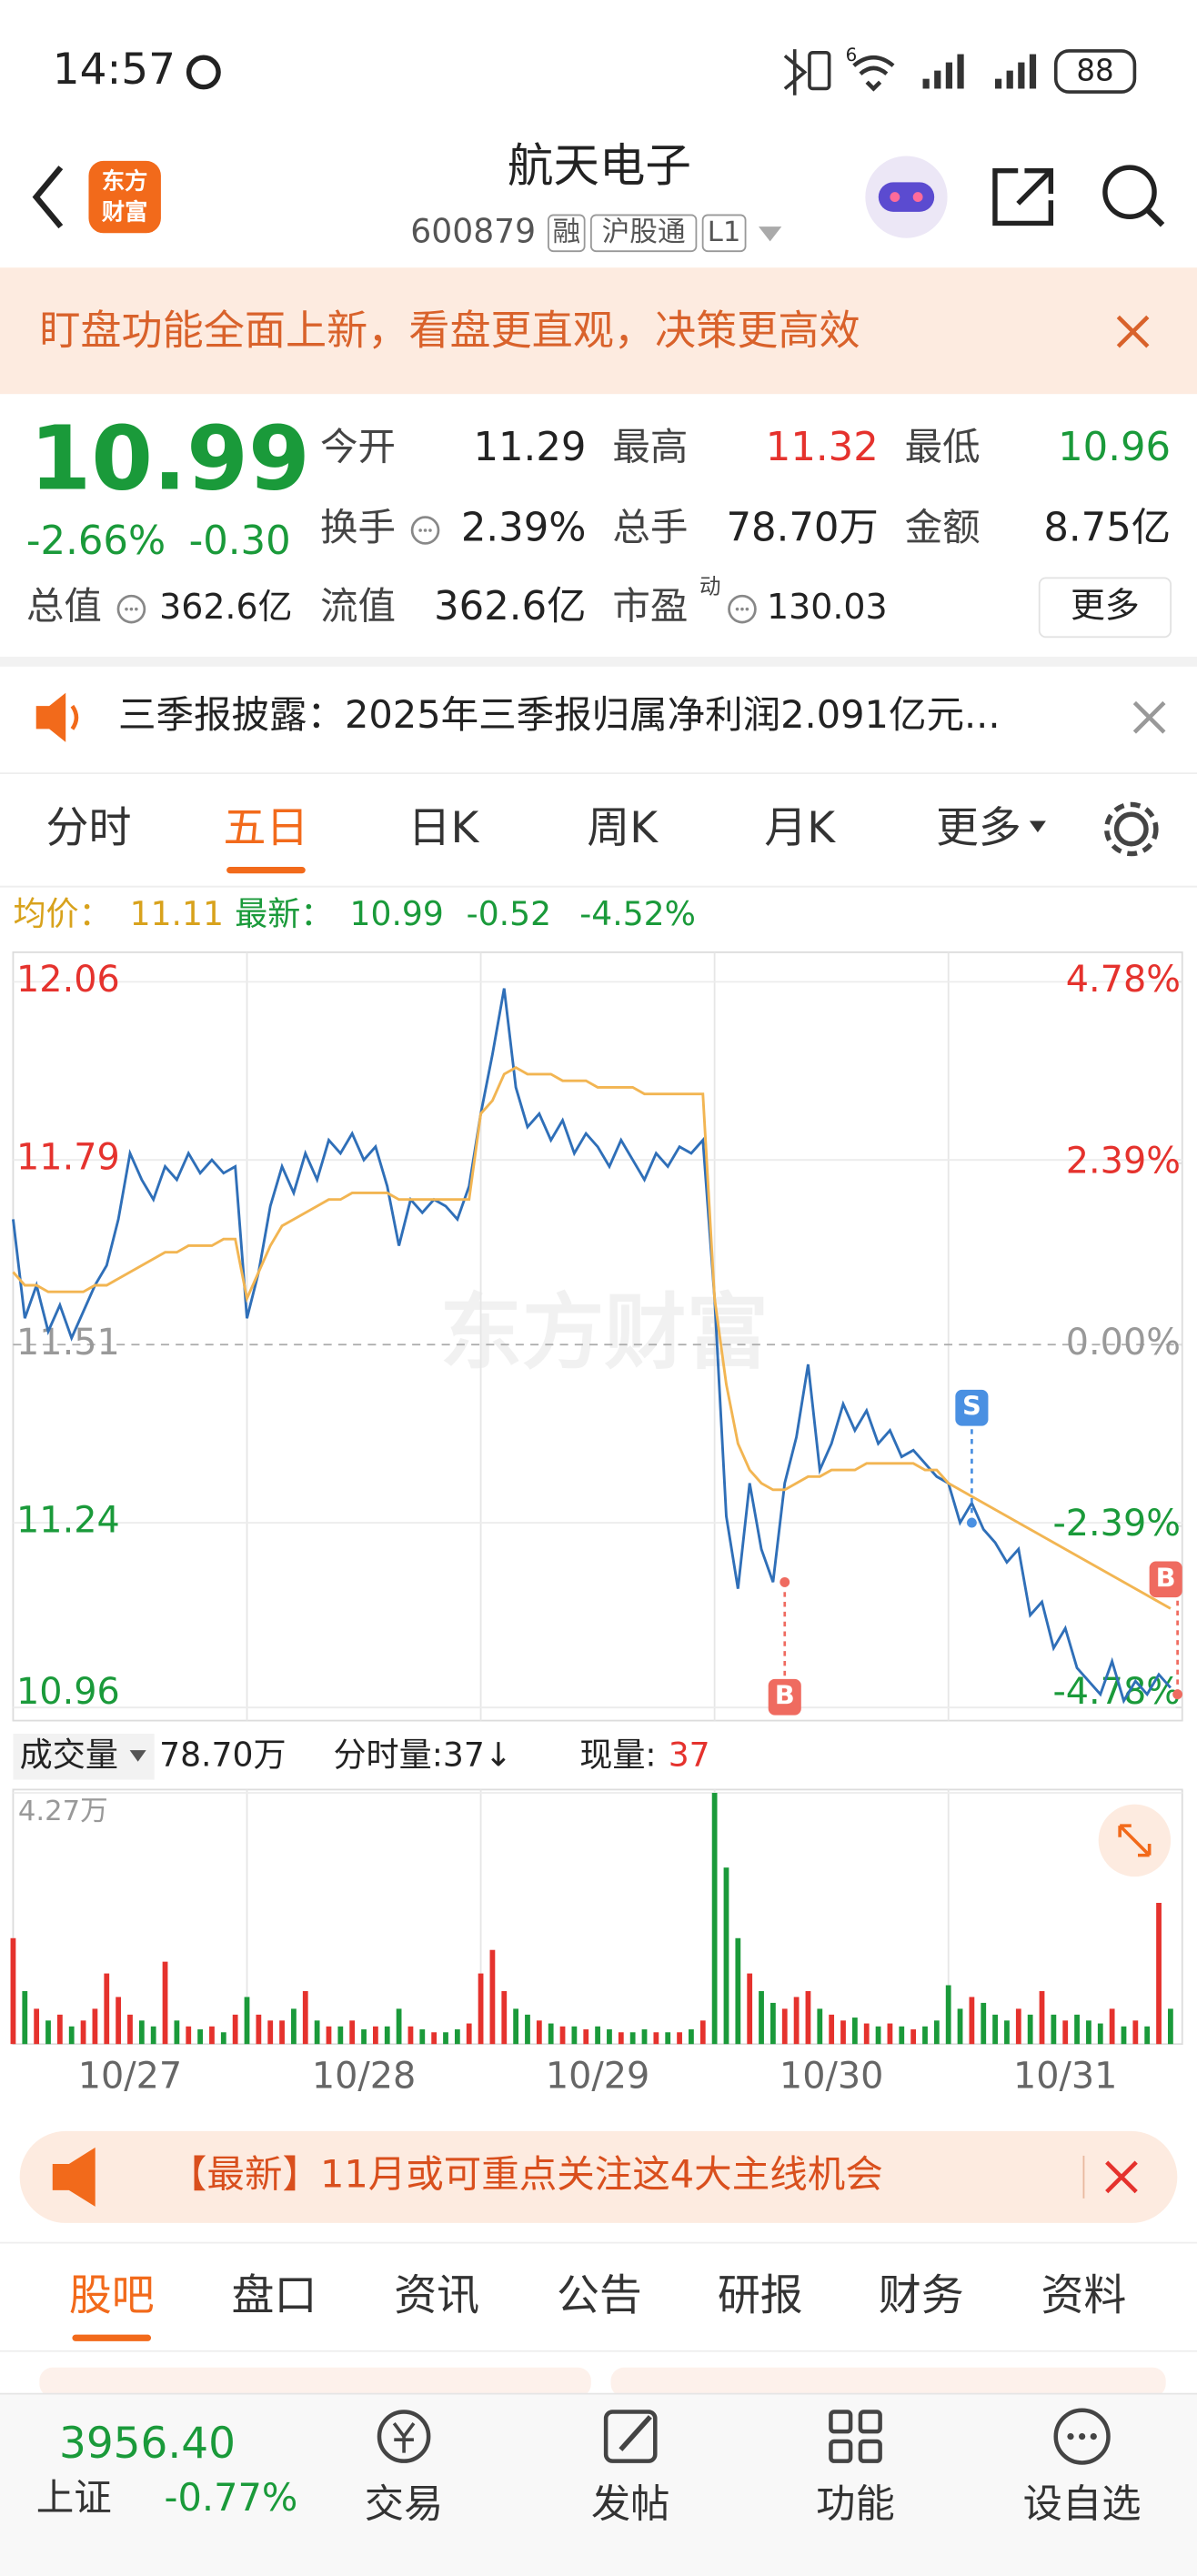 This screenshot has width=1197, height=2576. I want to click on close-notice, so click(1149, 717).